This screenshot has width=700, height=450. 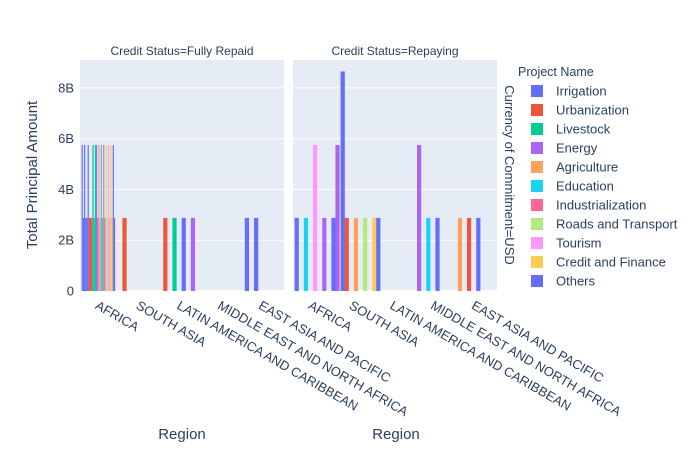 What do you see at coordinates (581, 91) in the screenshot?
I see `legend-label: Irrigation` at bounding box center [581, 91].